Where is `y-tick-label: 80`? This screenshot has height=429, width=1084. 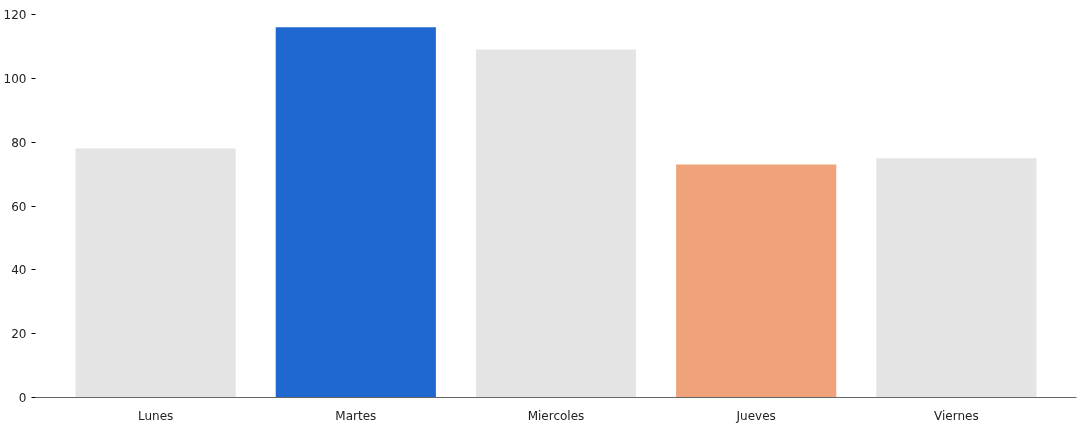
y-tick-label: 80 is located at coordinates (19, 142).